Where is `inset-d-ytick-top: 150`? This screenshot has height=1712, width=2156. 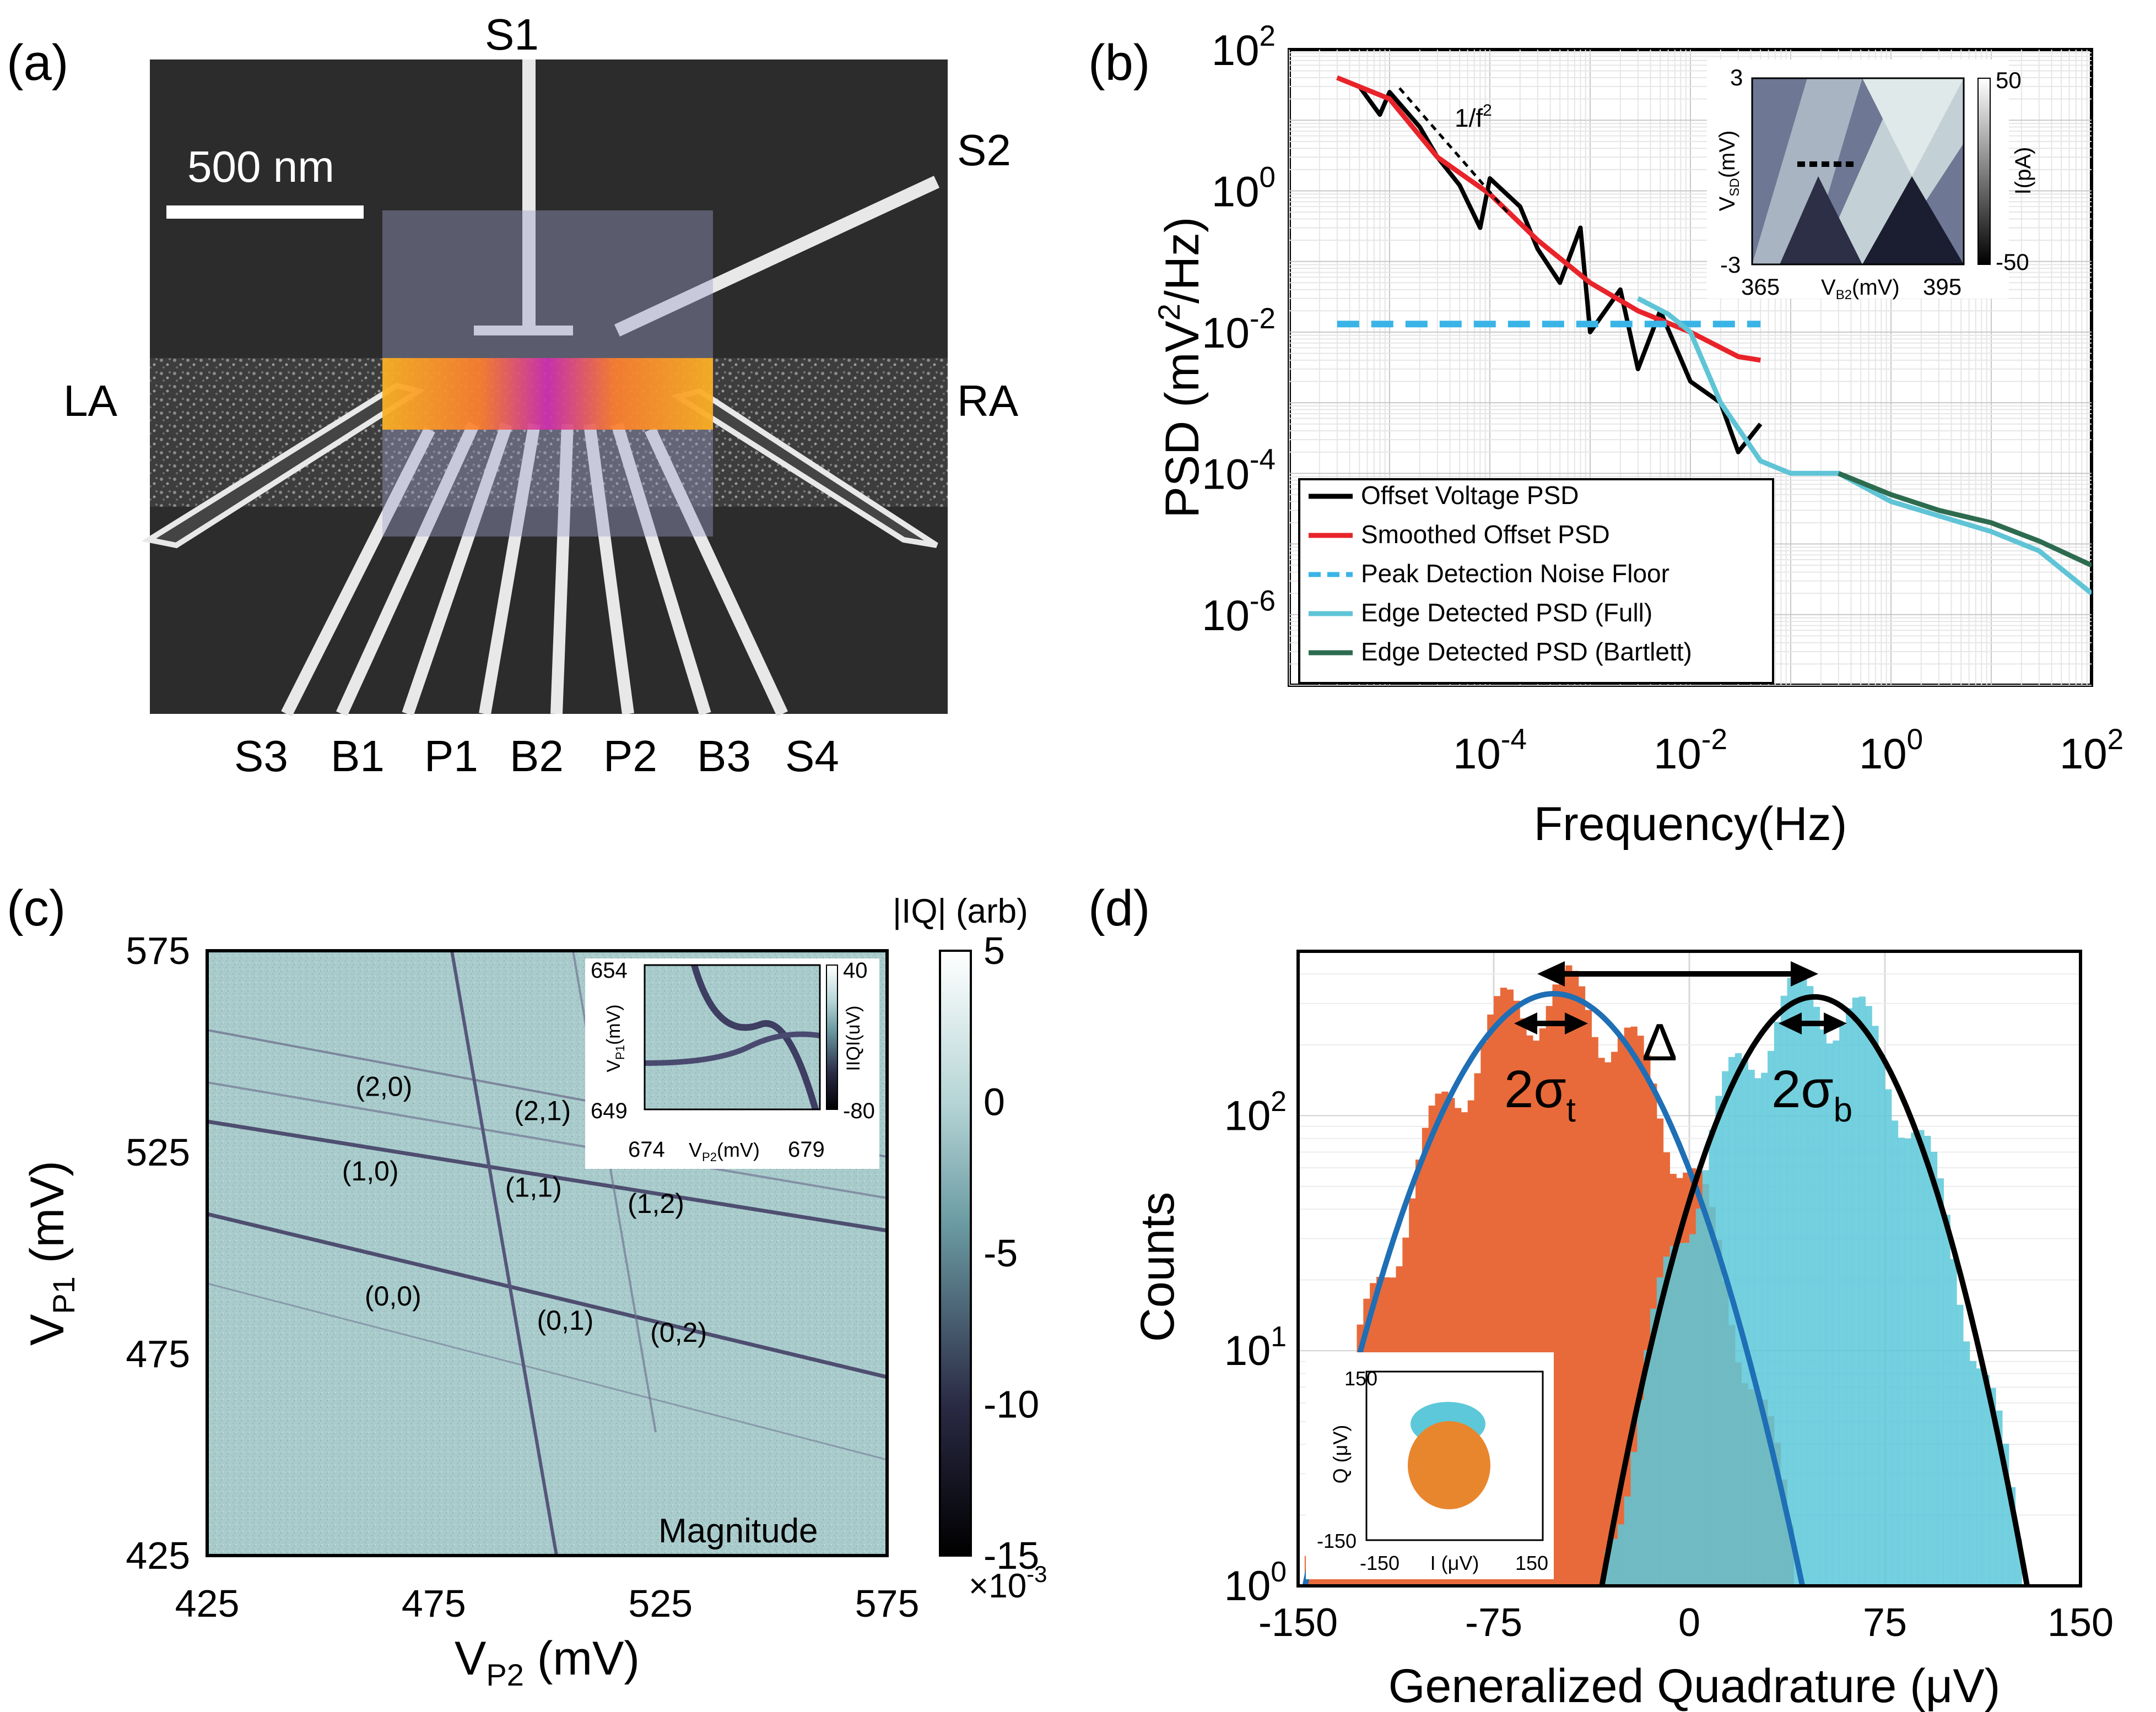 inset-d-ytick-top: 150 is located at coordinates (1360, 1378).